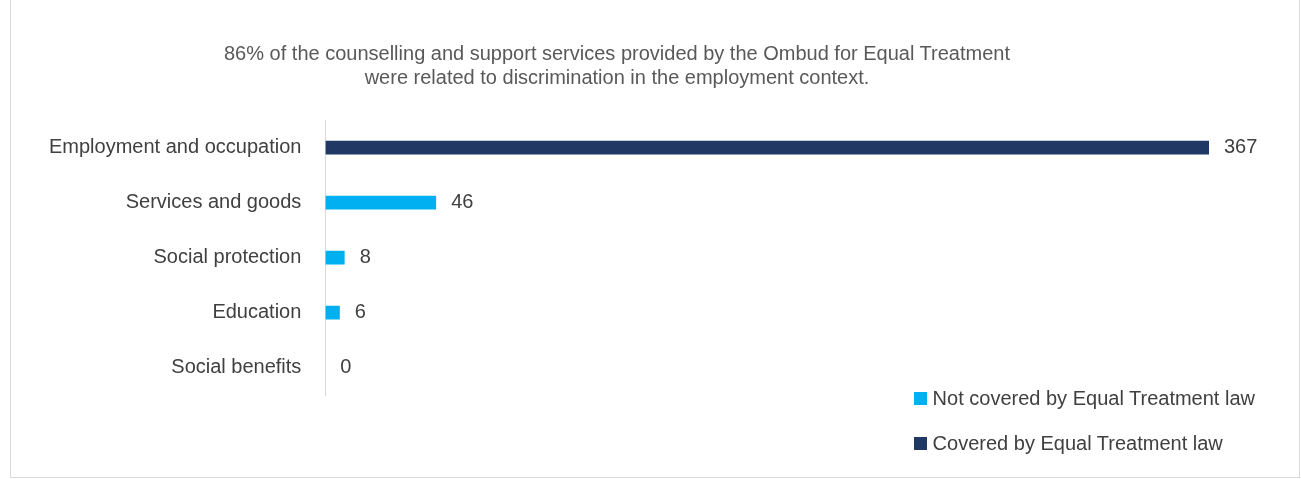  Describe the element at coordinates (175, 146) in the screenshot. I see `y-tick-label: Employment and occupation` at that location.